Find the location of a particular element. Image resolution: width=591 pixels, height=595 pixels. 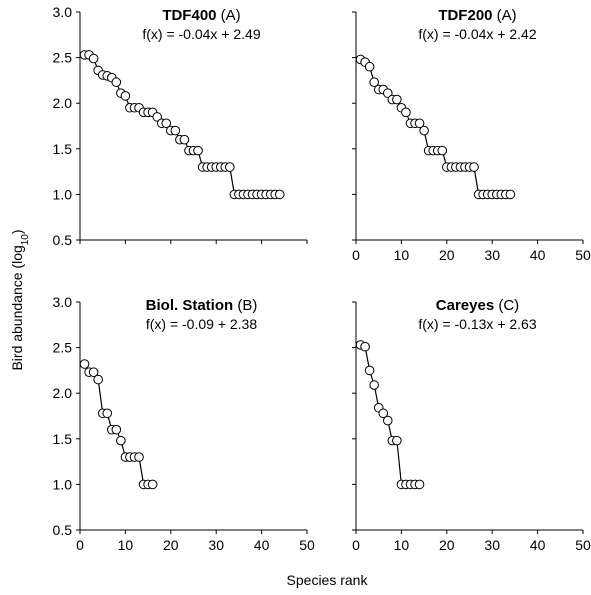

regression-equation: f(x) = -0.09 + 2.38 is located at coordinates (201, 324).